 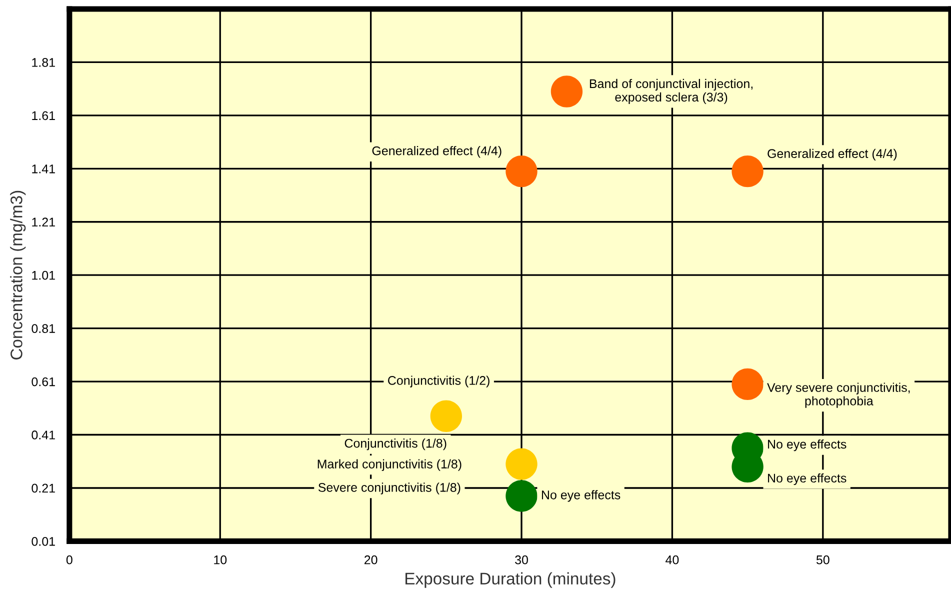 I want to click on x-tick-label: 40, so click(x=672, y=559).